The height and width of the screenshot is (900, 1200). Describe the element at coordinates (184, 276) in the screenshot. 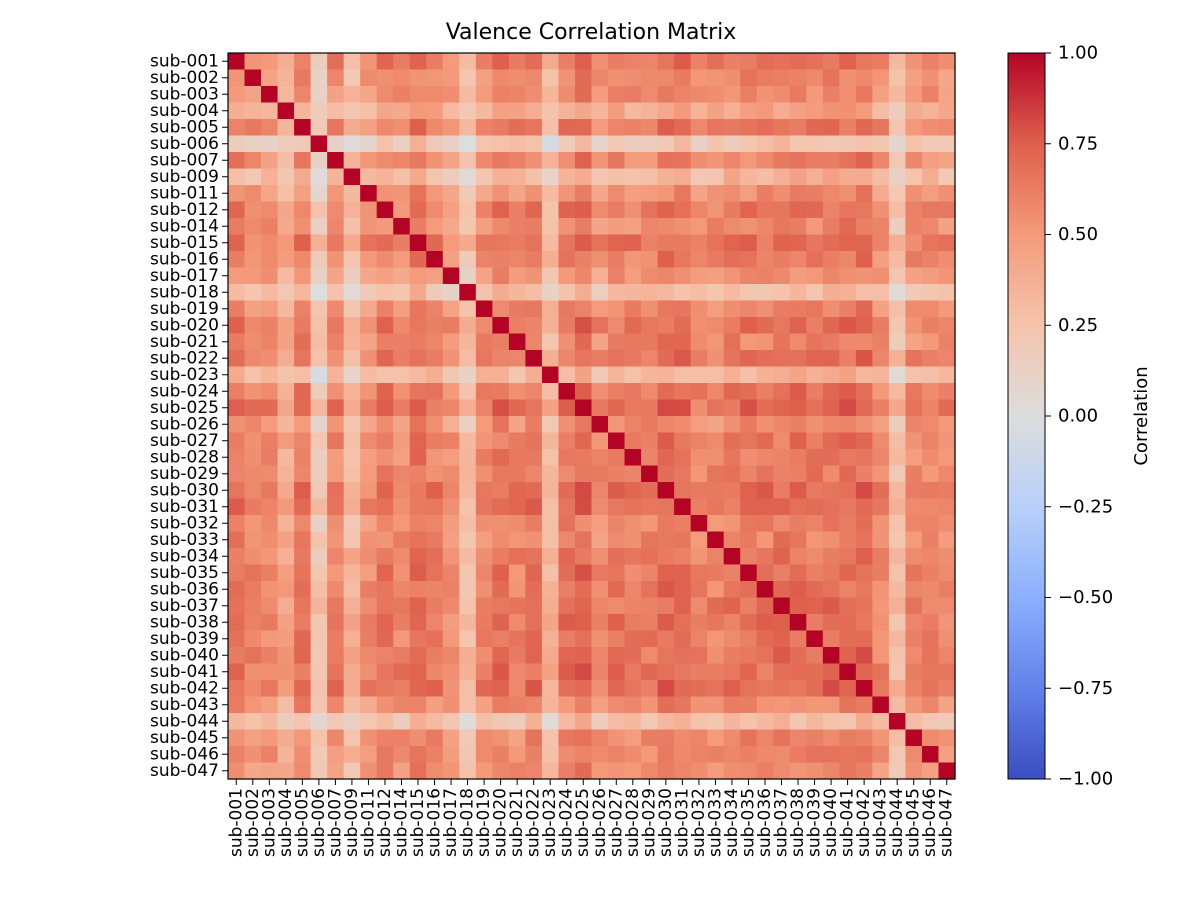

I see `y-tick-label: sub-017` at that location.